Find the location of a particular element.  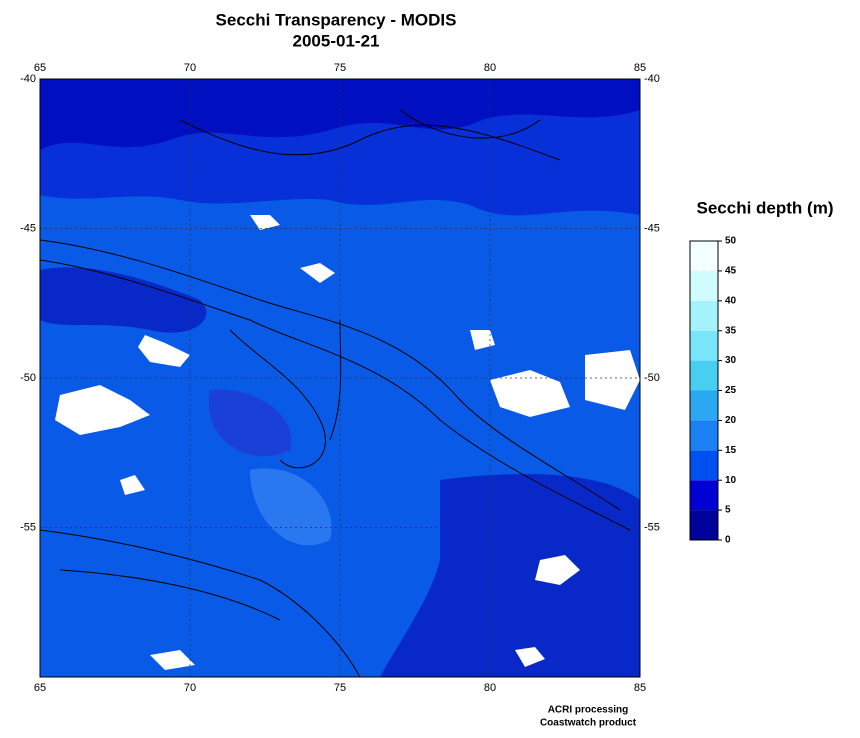

title: Secchi Transparency - MODIS is located at coordinates (336, 19).